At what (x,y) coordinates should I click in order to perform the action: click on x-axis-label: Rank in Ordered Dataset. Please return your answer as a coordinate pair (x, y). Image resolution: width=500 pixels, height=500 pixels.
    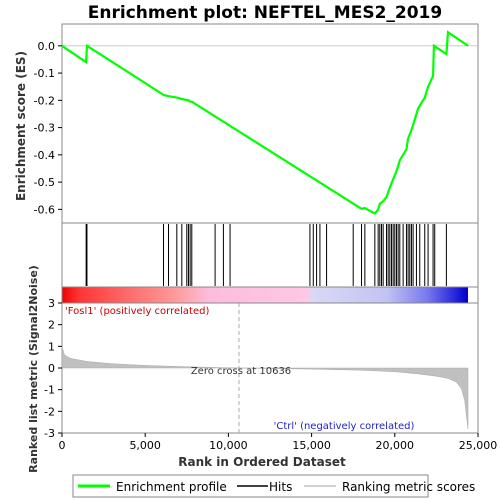
    Looking at the image, I should click on (262, 462).